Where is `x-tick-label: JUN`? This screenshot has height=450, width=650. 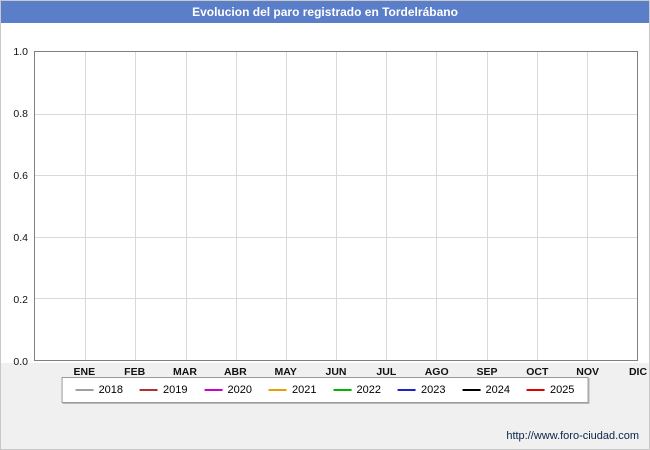 x-tick-label: JUN is located at coordinates (336, 372).